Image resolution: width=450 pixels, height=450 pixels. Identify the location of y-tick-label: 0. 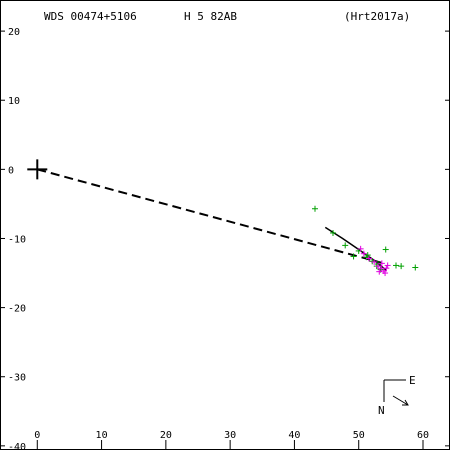
(11, 170).